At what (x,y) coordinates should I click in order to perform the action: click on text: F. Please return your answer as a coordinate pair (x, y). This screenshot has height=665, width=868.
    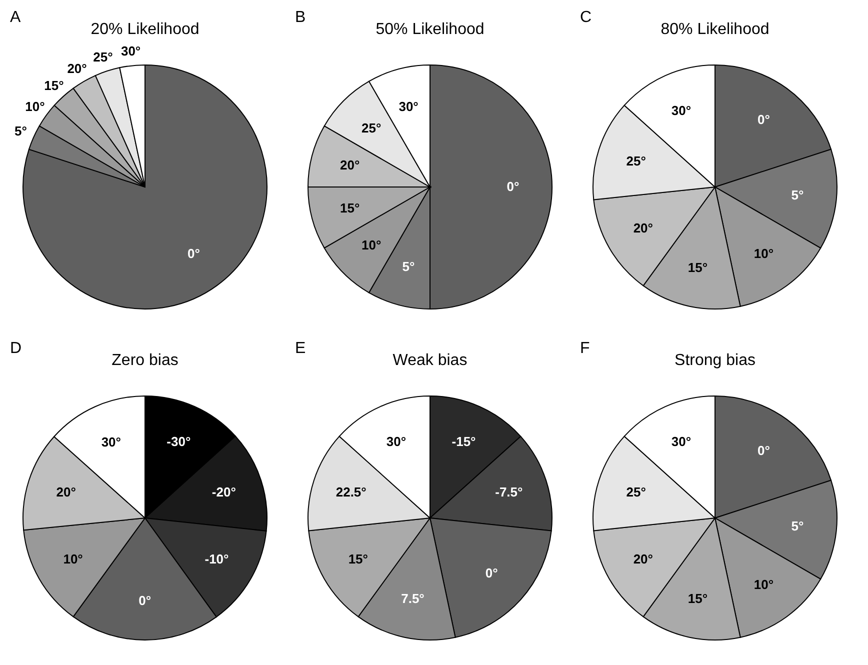
    Looking at the image, I should click on (585, 348).